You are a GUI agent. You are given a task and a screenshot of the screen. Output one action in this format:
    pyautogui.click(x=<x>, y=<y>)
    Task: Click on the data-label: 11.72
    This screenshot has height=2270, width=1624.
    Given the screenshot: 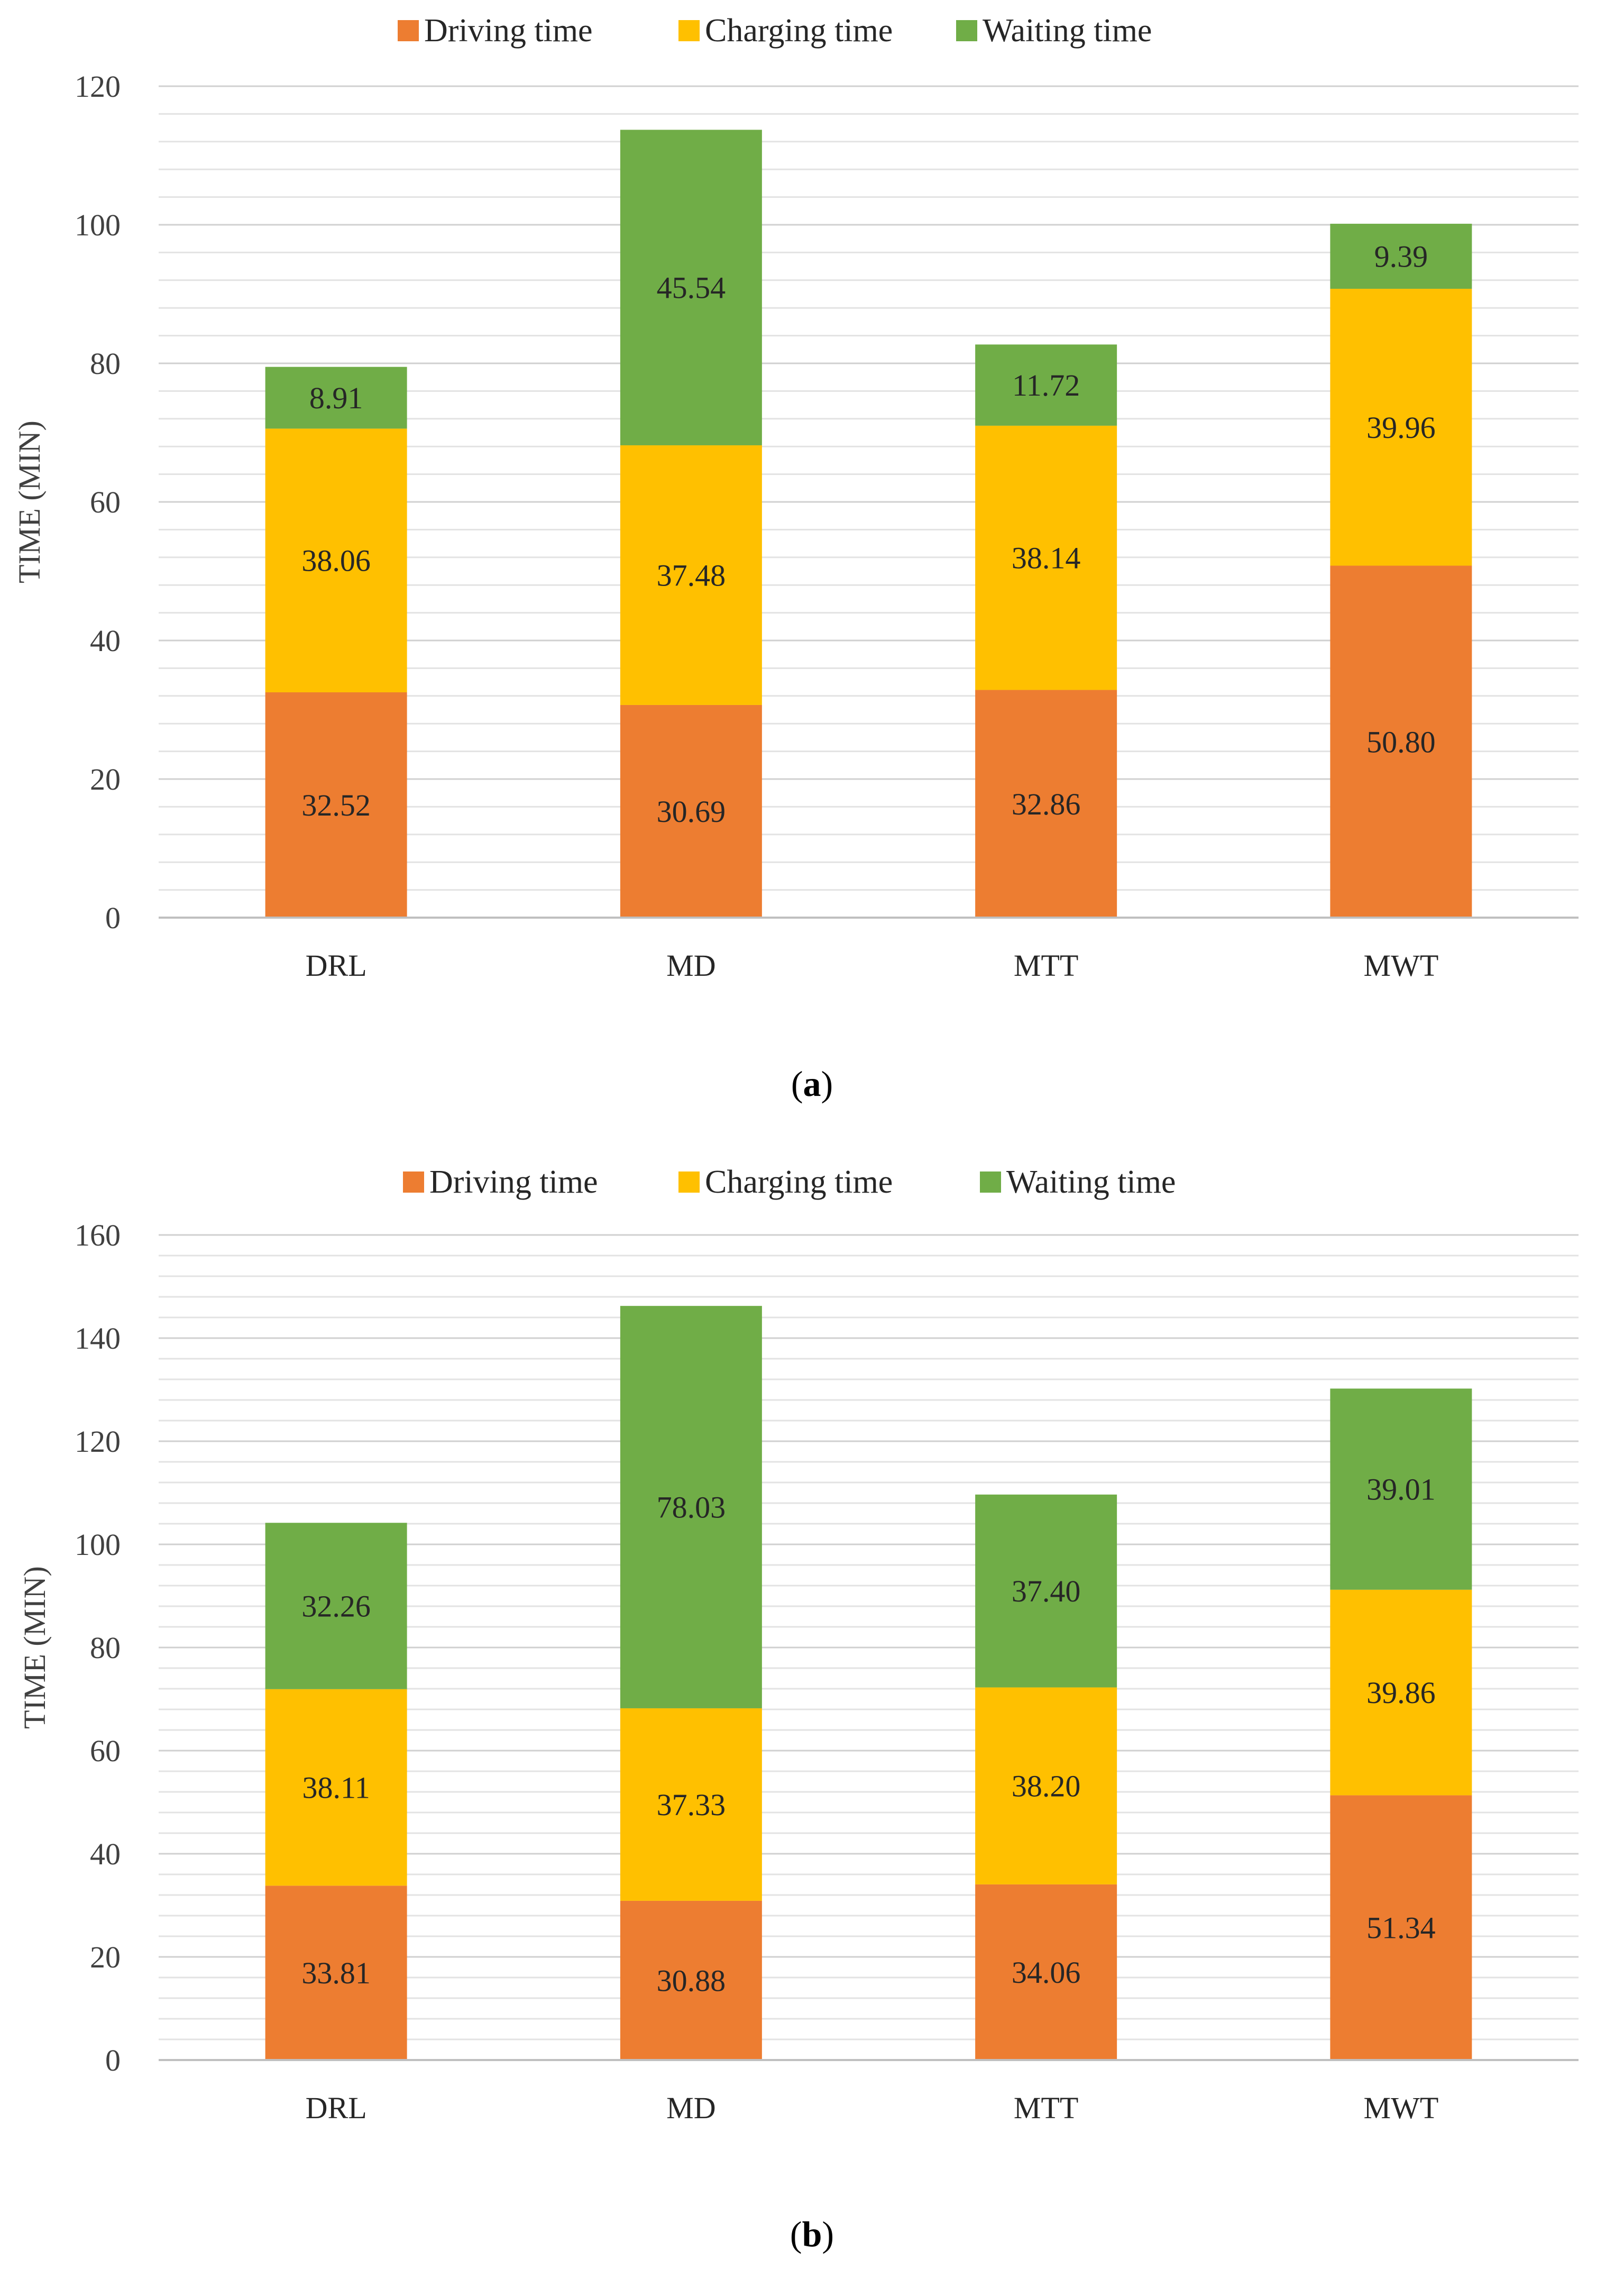 What is the action you would take?
    pyautogui.click(x=1046, y=385)
    